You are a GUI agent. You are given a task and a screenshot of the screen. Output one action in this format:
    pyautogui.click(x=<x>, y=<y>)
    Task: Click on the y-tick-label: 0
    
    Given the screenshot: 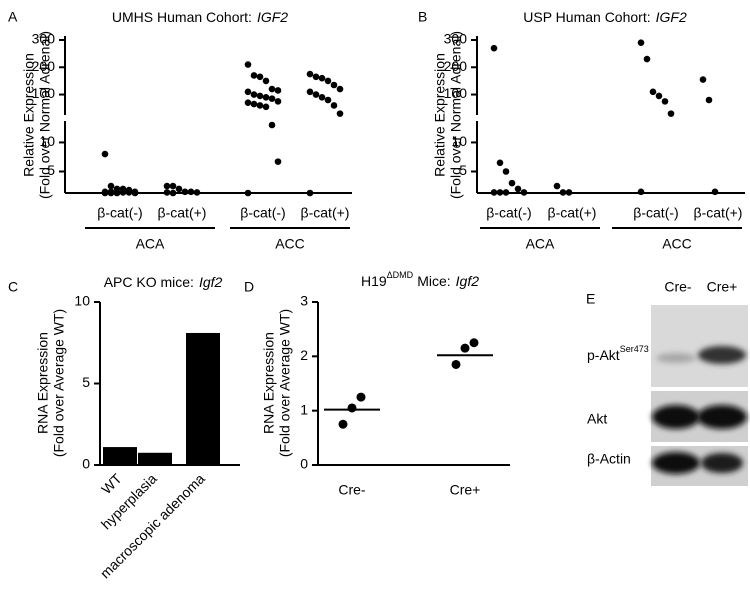 What is the action you would take?
    pyautogui.click(x=304, y=464)
    